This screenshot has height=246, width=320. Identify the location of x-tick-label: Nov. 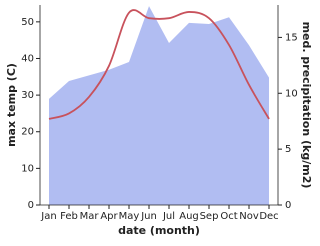
(249, 216).